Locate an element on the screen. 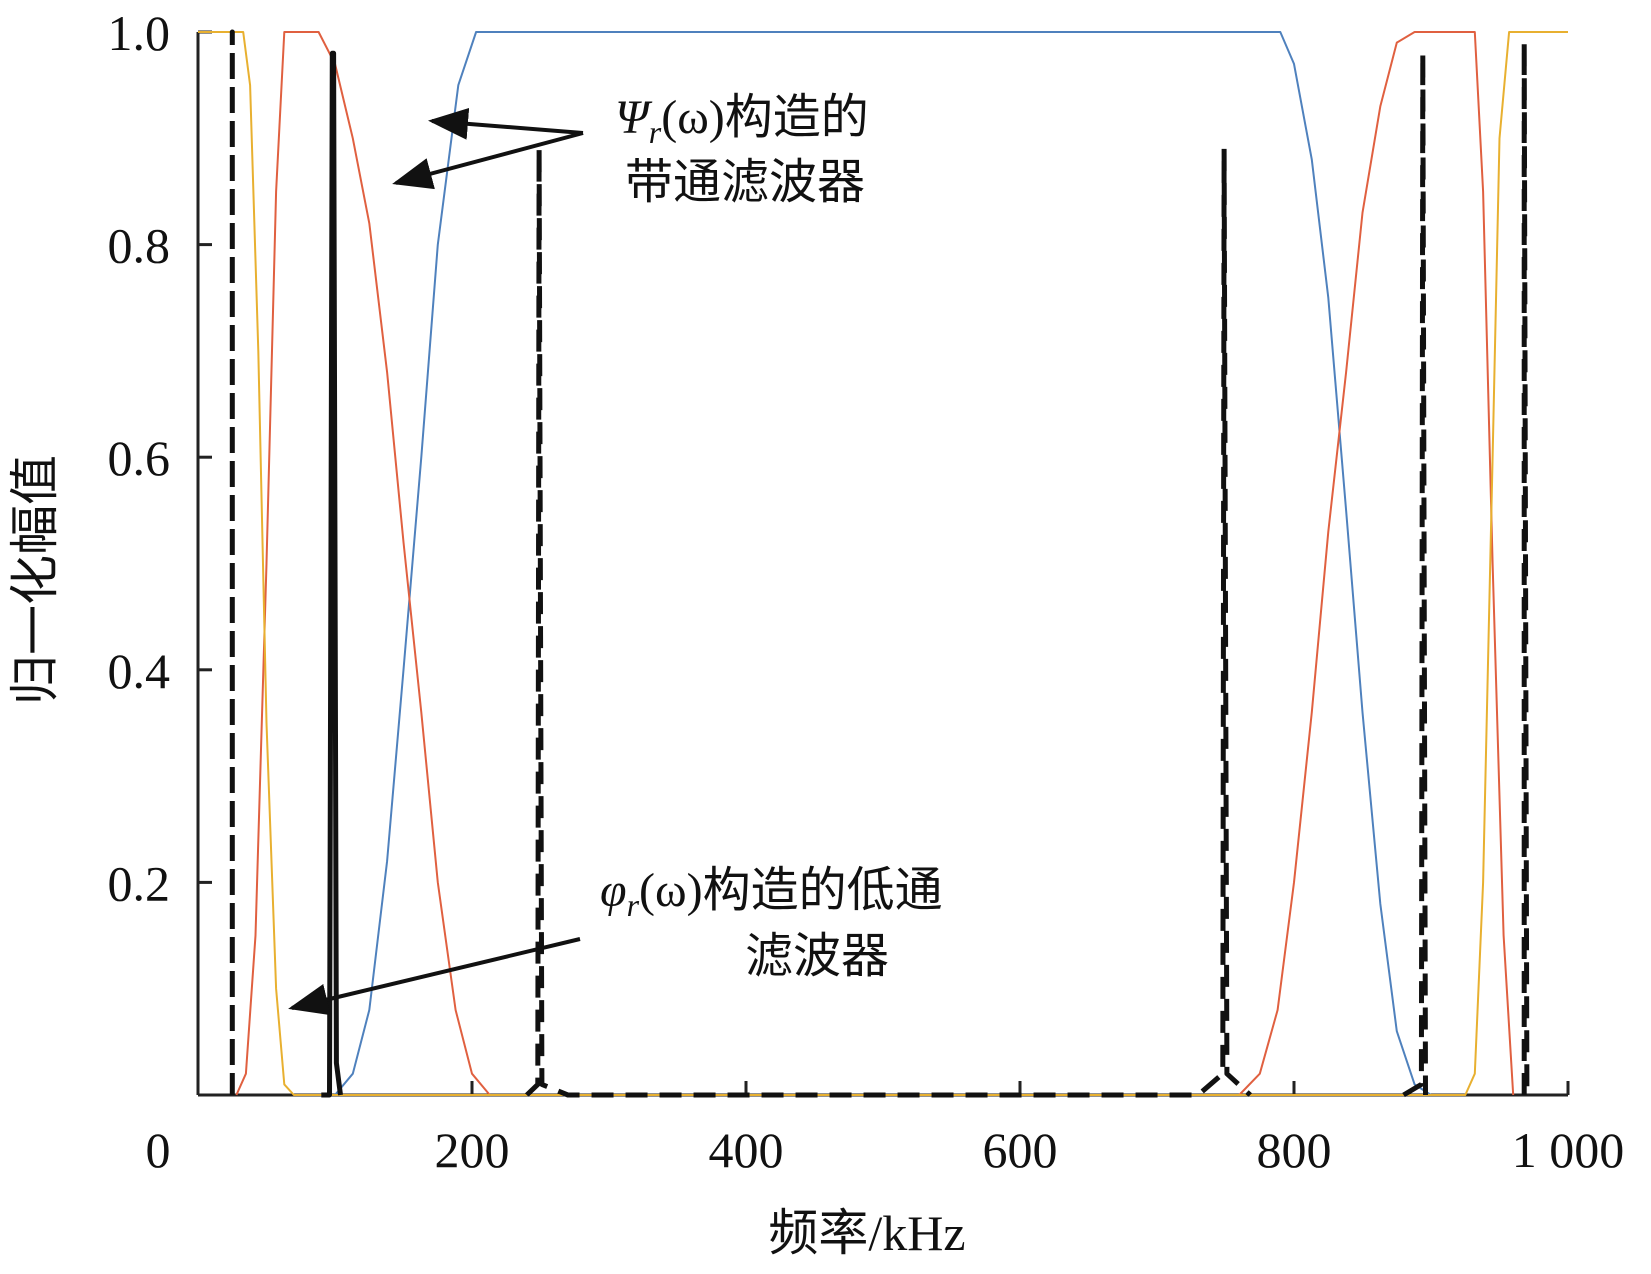 The width and height of the screenshot is (1651, 1274). annotation-bandpass-line2: 带通滤波器 is located at coordinates (745, 182).